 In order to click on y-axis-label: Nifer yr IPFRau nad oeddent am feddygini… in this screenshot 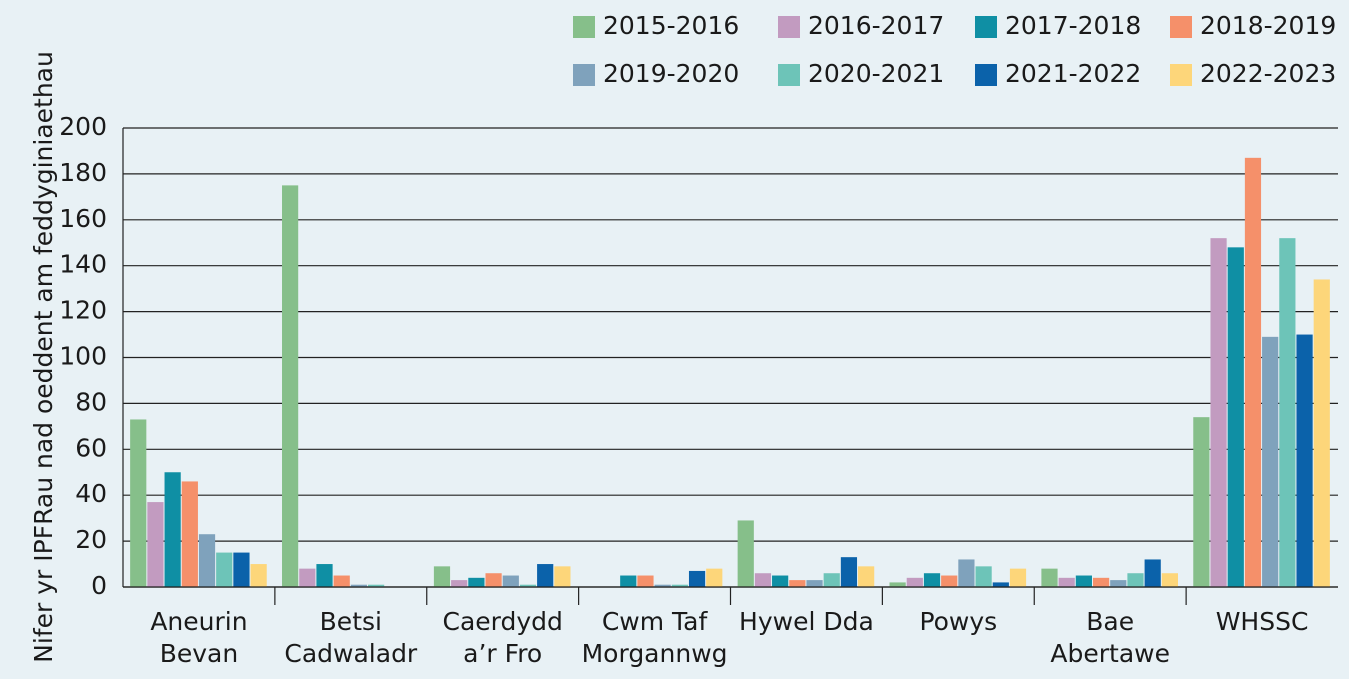, I will do `click(43, 357)`.